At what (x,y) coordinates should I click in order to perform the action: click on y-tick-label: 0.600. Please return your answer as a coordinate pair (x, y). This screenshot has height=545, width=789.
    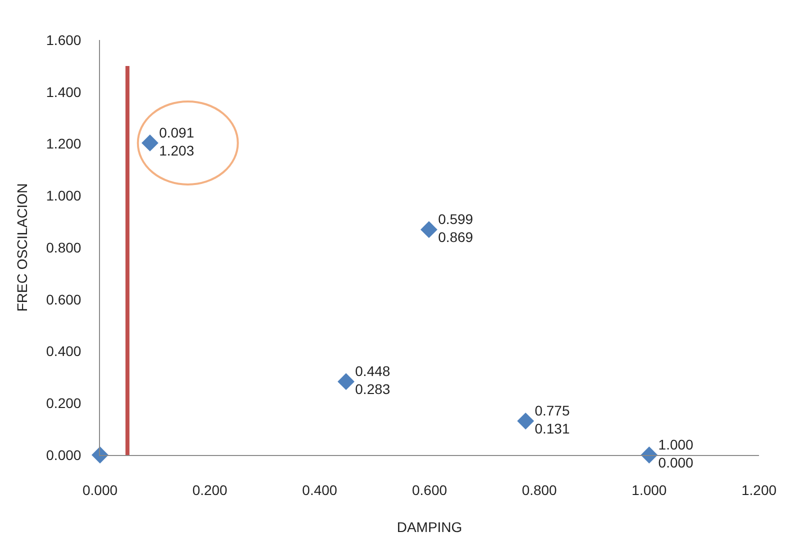
    Looking at the image, I should click on (64, 299).